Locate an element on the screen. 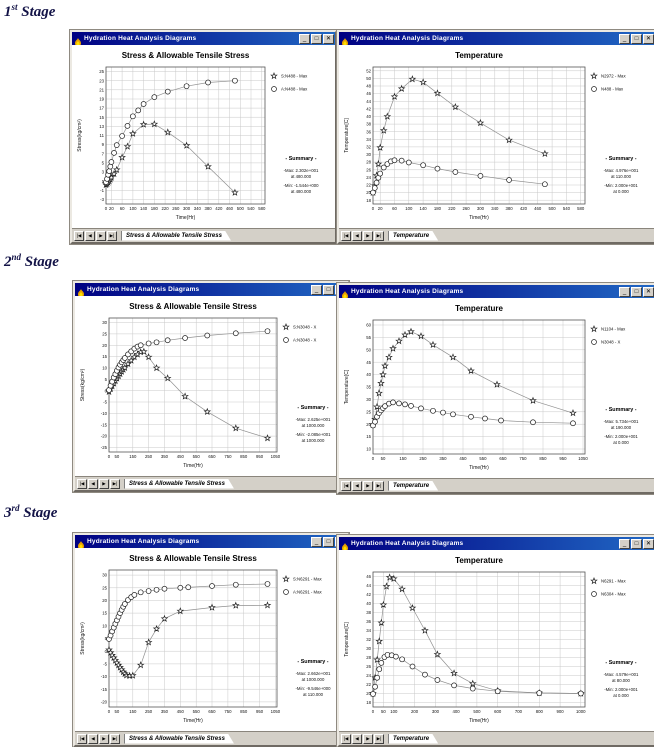 Image resolution: width=654 pixels, height=747 pixels. y-tick-label: 36 is located at coordinates (368, 621).